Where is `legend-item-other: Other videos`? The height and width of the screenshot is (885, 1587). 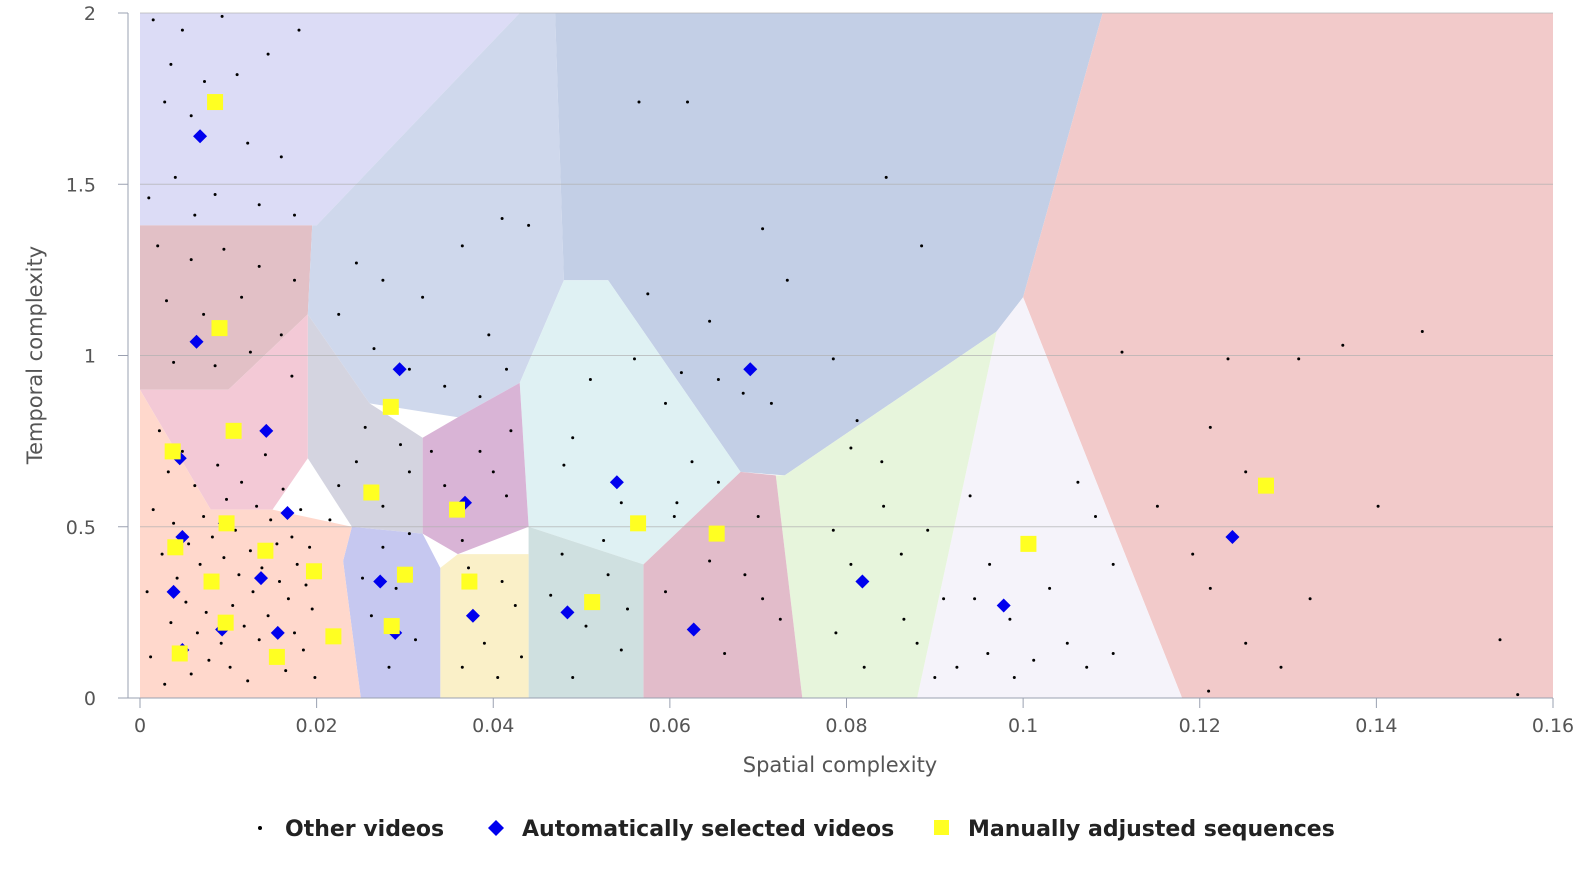
legend-item-other: Other videos is located at coordinates (351, 829).